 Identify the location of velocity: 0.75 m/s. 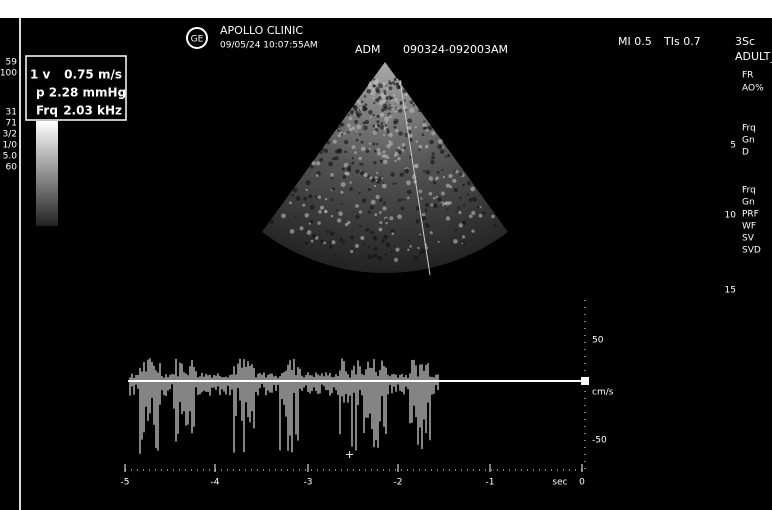
(93, 75).